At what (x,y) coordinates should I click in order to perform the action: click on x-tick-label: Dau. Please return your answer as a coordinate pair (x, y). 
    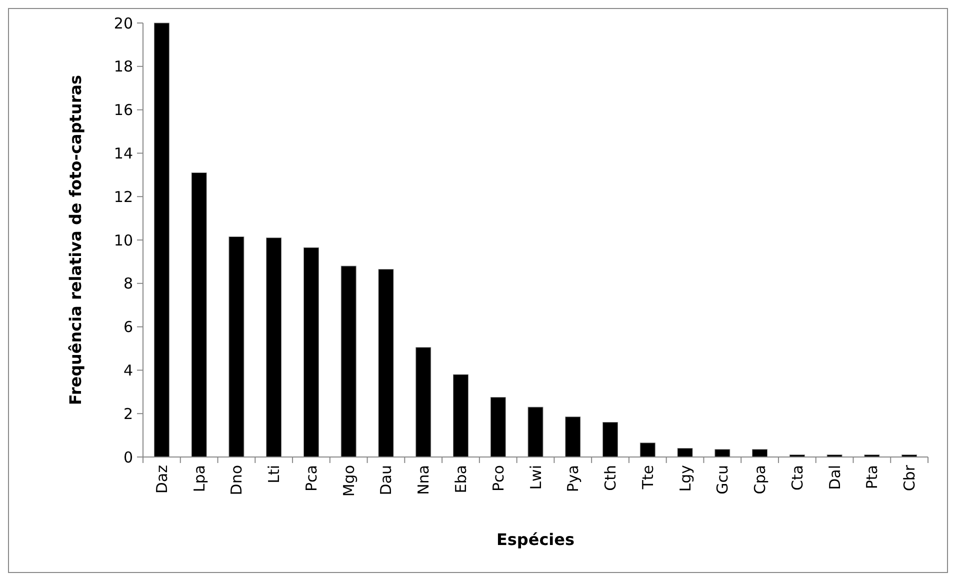
    Looking at the image, I should click on (386, 480).